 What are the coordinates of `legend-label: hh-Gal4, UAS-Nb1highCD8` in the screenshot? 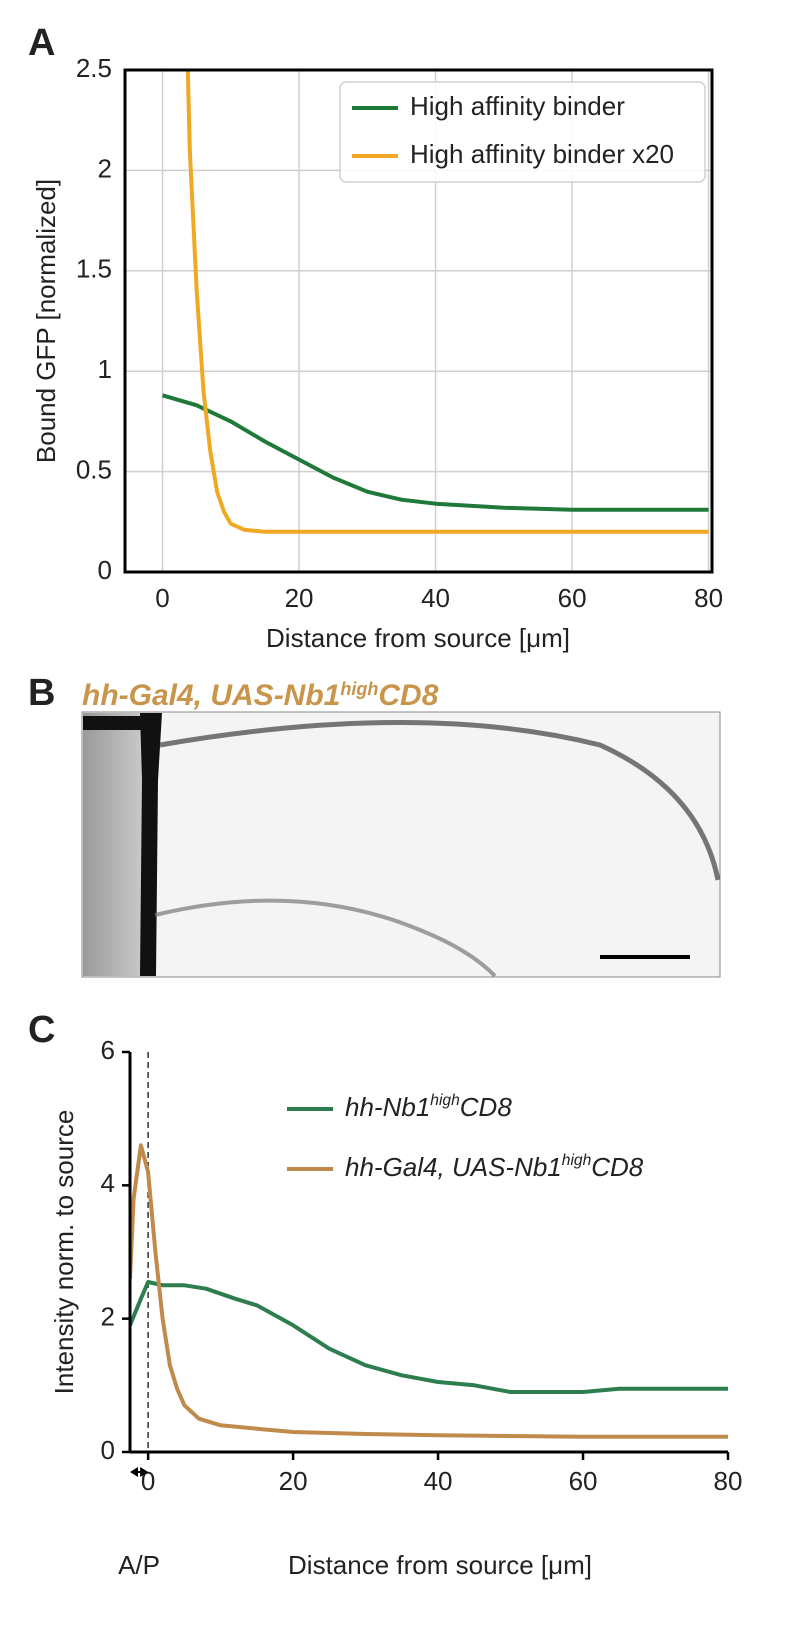 It's located at (494, 1167).